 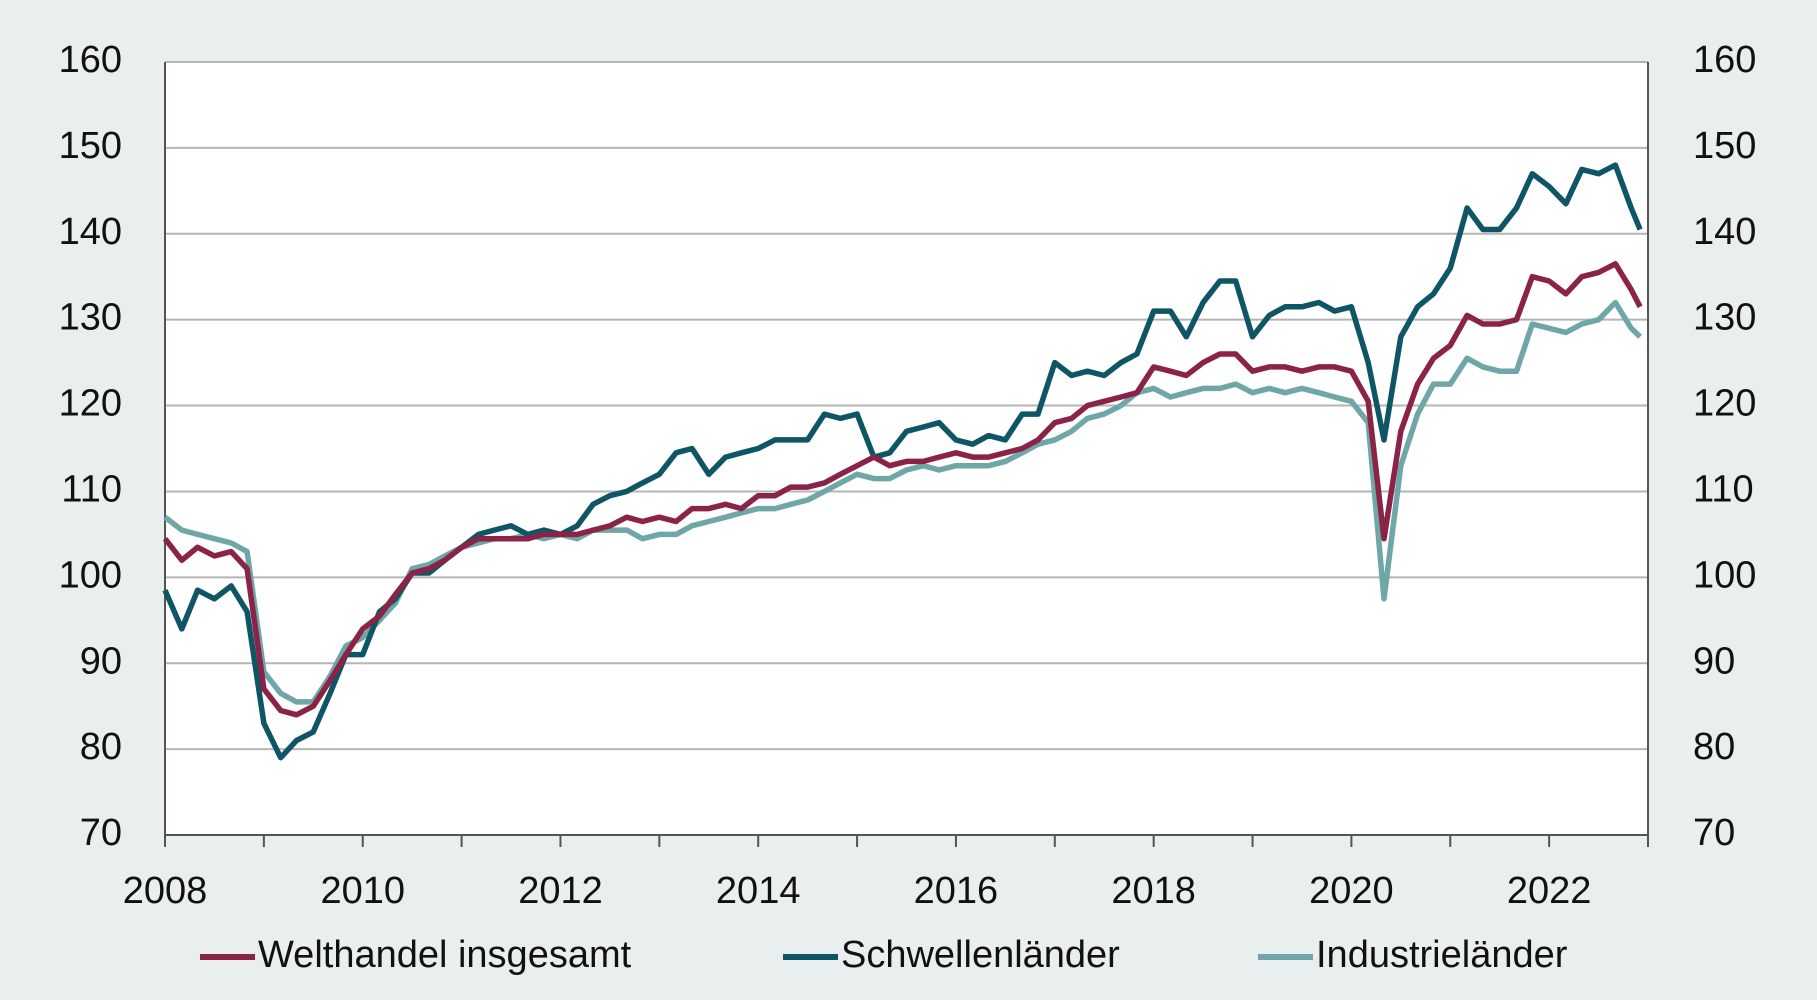 What do you see at coordinates (1724, 404) in the screenshot?
I see `y2-tick-label: 120` at bounding box center [1724, 404].